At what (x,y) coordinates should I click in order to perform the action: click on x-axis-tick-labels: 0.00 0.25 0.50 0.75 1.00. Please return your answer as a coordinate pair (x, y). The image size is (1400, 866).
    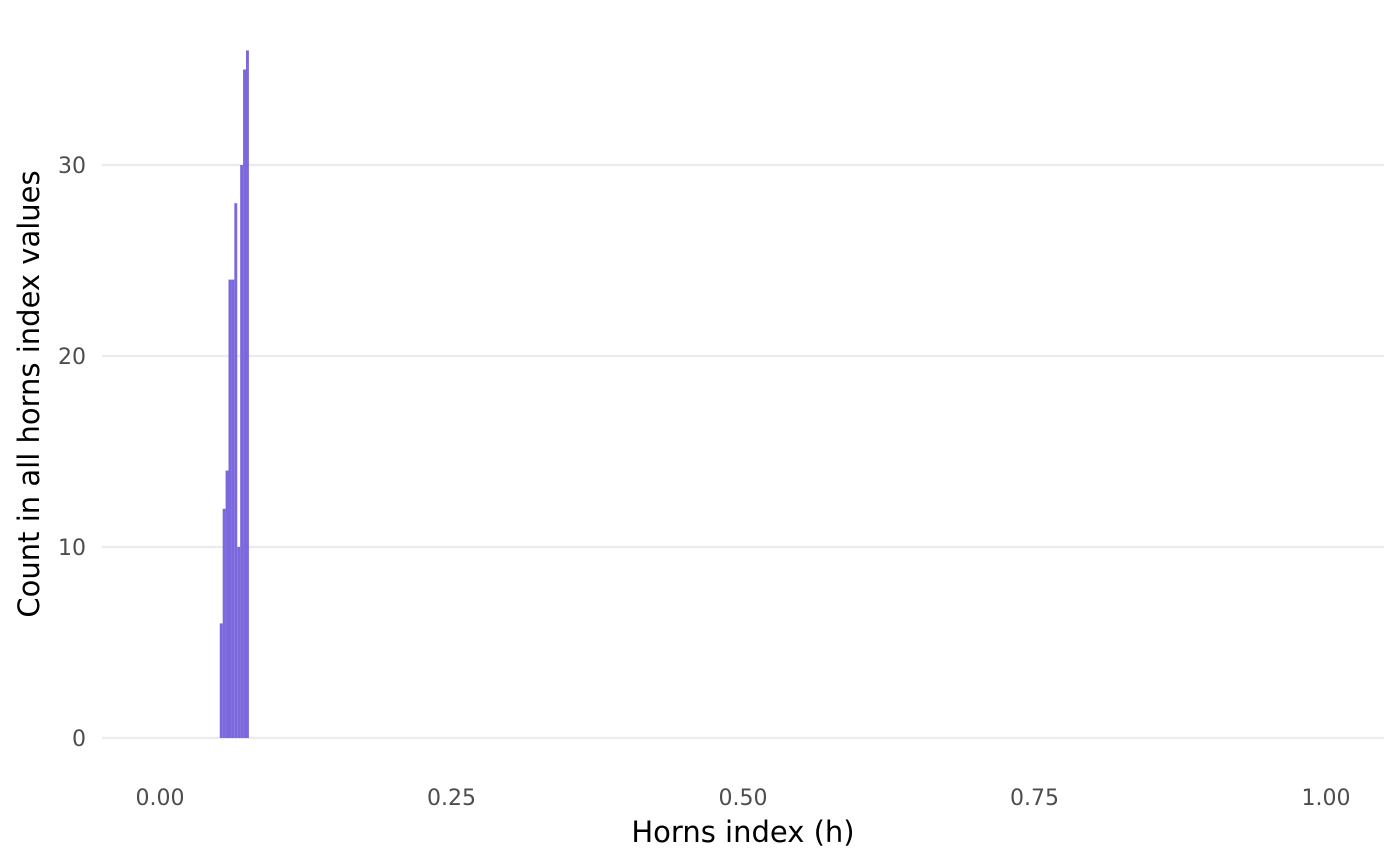
    Looking at the image, I should click on (743, 798).